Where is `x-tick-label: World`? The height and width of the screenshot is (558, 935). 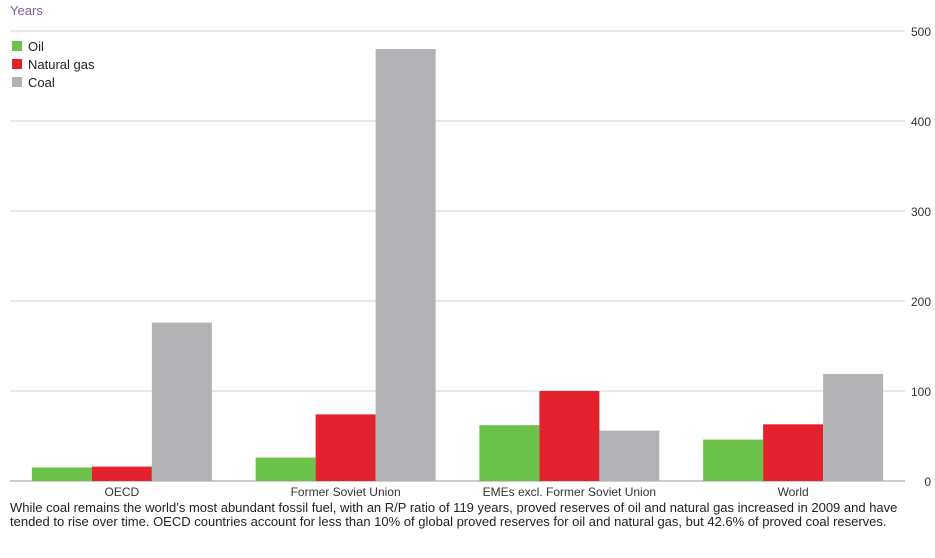
x-tick-label: World is located at coordinates (793, 492).